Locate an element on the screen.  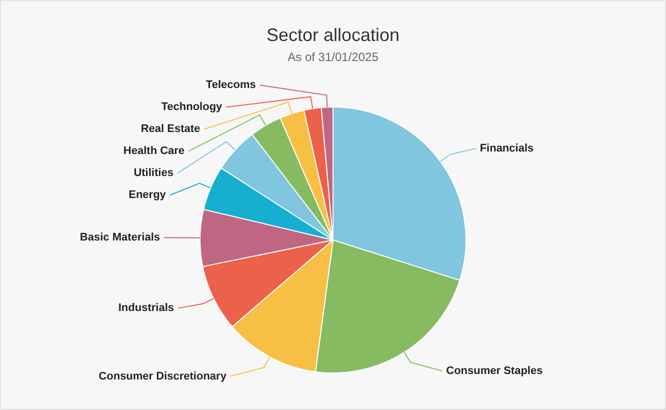
slice-label: Real Estate is located at coordinates (170, 129).